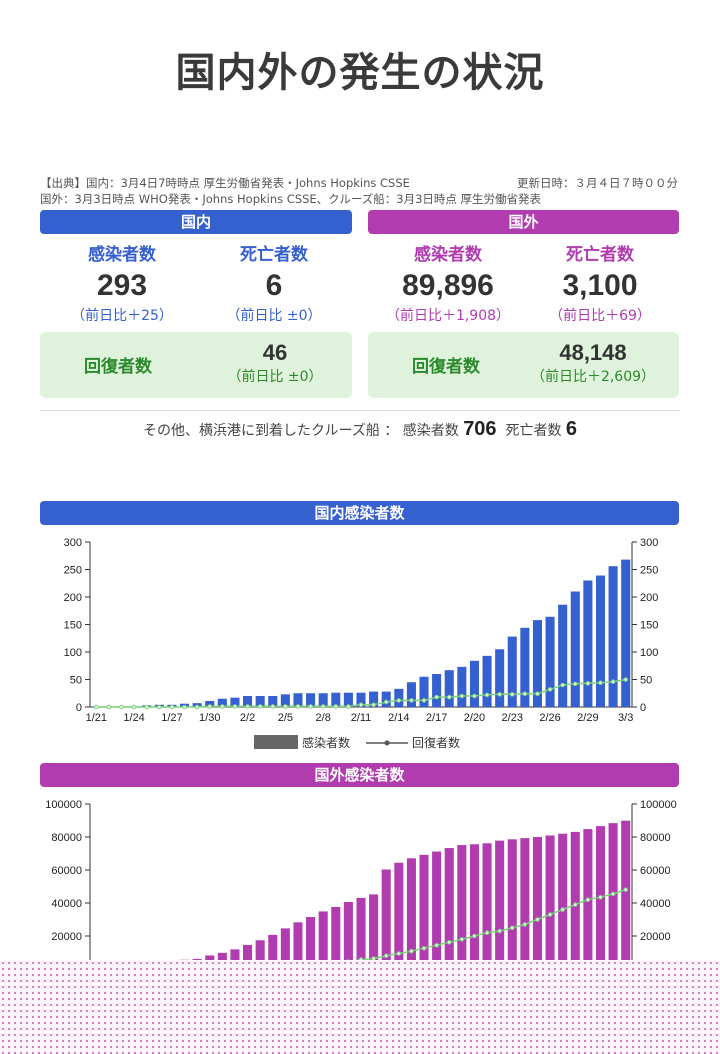  What do you see at coordinates (300, 431) in the screenshot?
I see `cruise-text: その他、横浜港に到着したクルーズ船 ： 感染者数` at bounding box center [300, 431].